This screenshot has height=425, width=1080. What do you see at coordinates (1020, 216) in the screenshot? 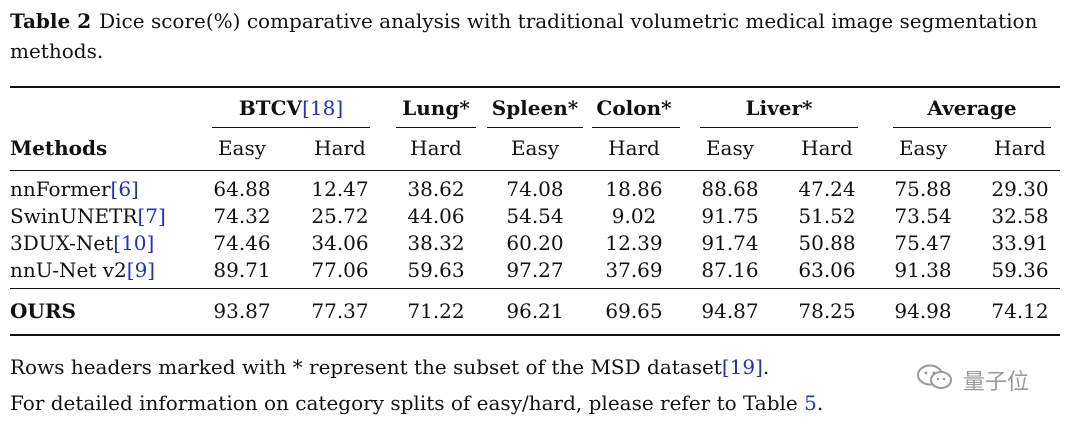
I see `value-cell: 32.58` at bounding box center [1020, 216].